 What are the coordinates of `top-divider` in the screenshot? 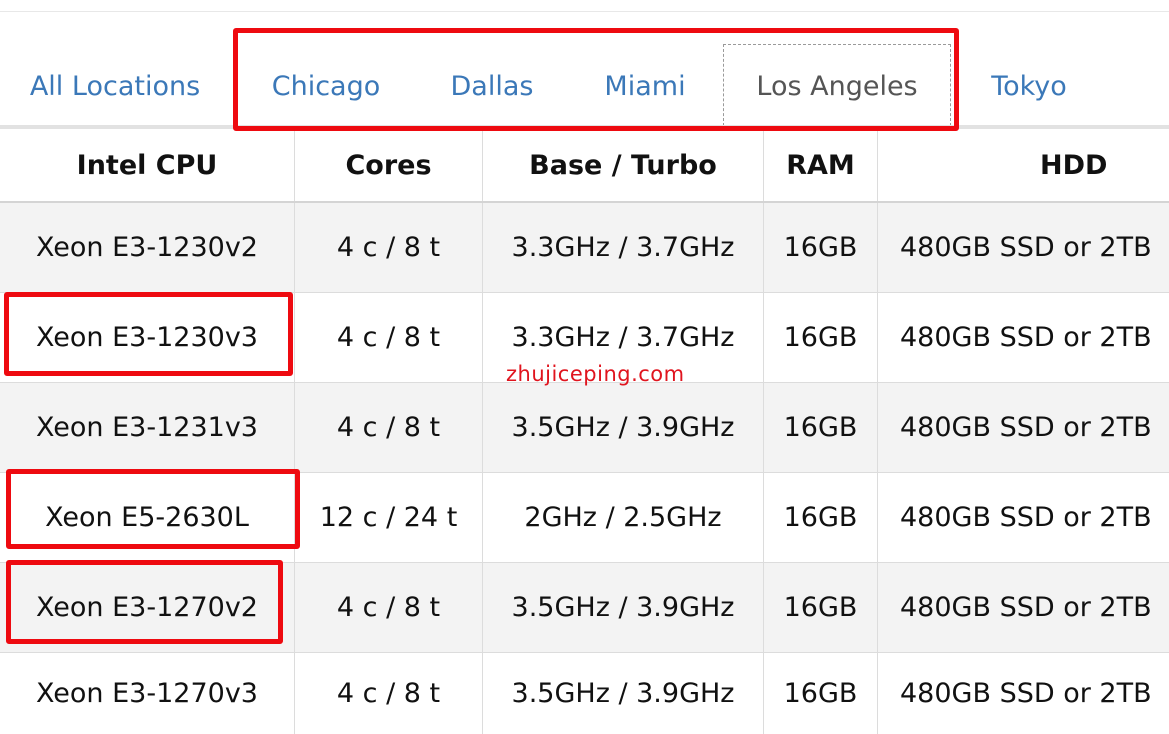 It's located at (584, 11).